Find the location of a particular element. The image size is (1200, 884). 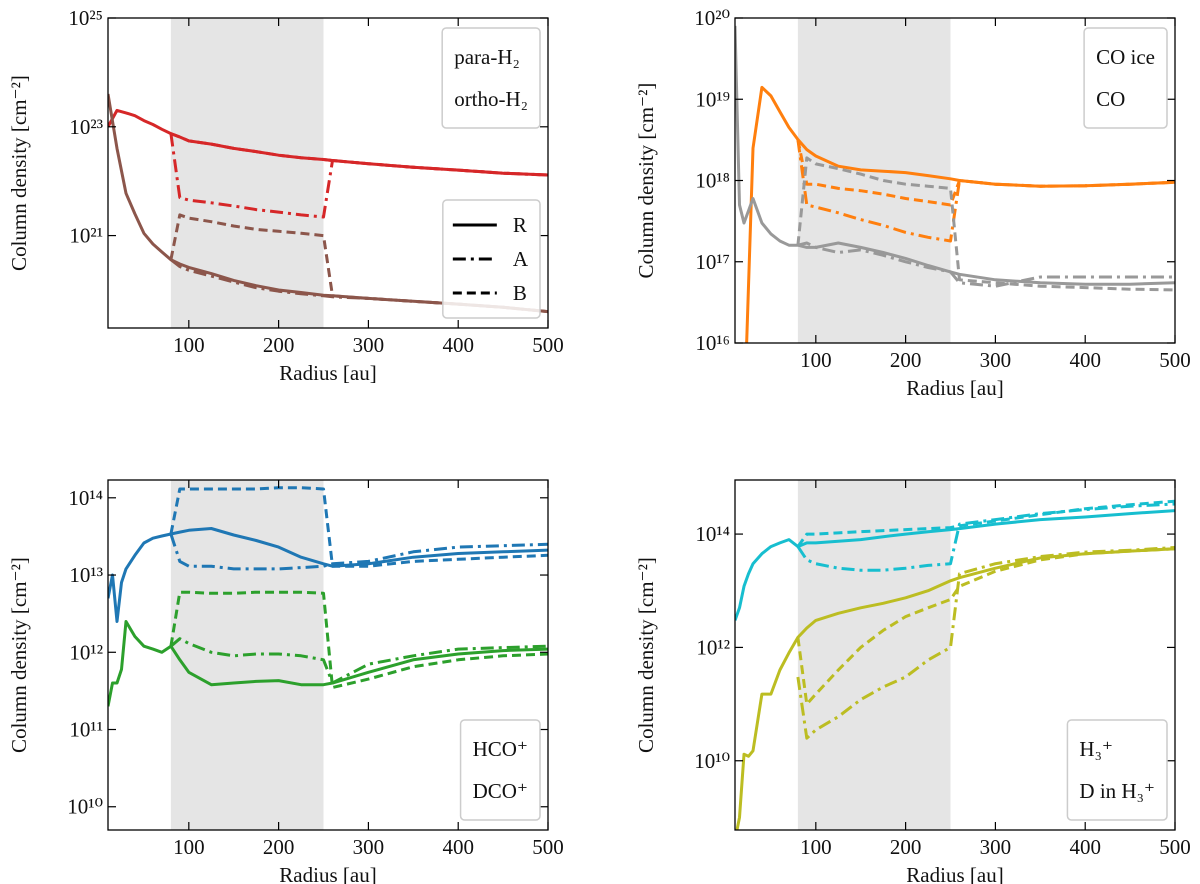

legend: HCO⁺ DCO⁺ is located at coordinates (500, 770).